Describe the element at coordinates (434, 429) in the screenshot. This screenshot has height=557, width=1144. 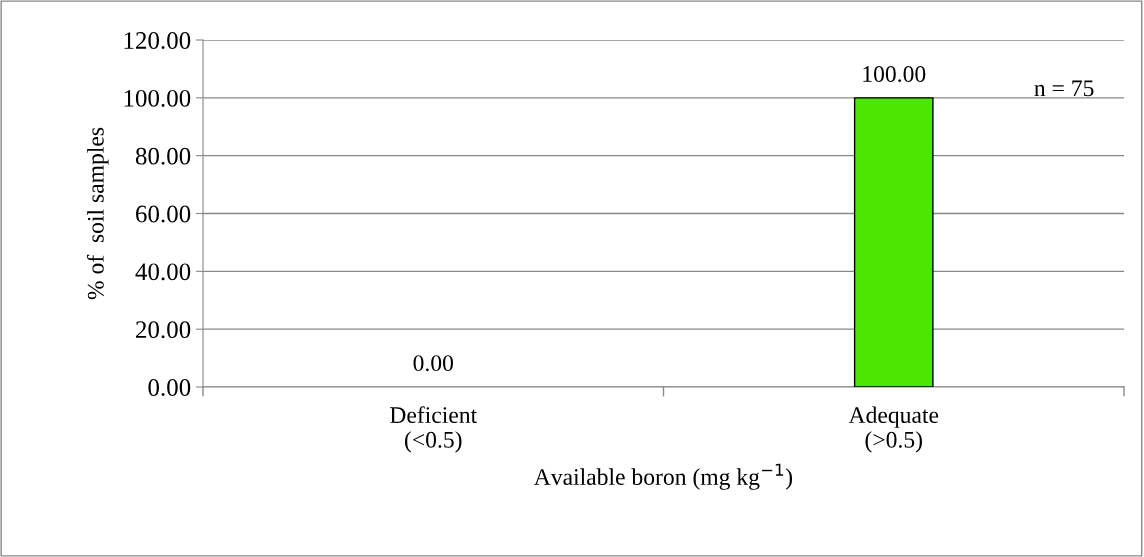
I see `x-tick-label: Deficient (<0.5)` at that location.